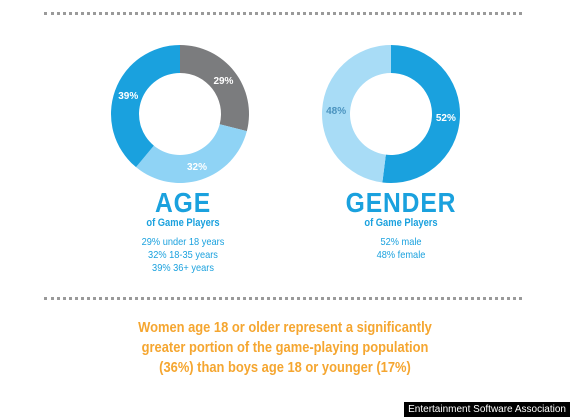  I want to click on age-title: AGE, so click(183, 202).